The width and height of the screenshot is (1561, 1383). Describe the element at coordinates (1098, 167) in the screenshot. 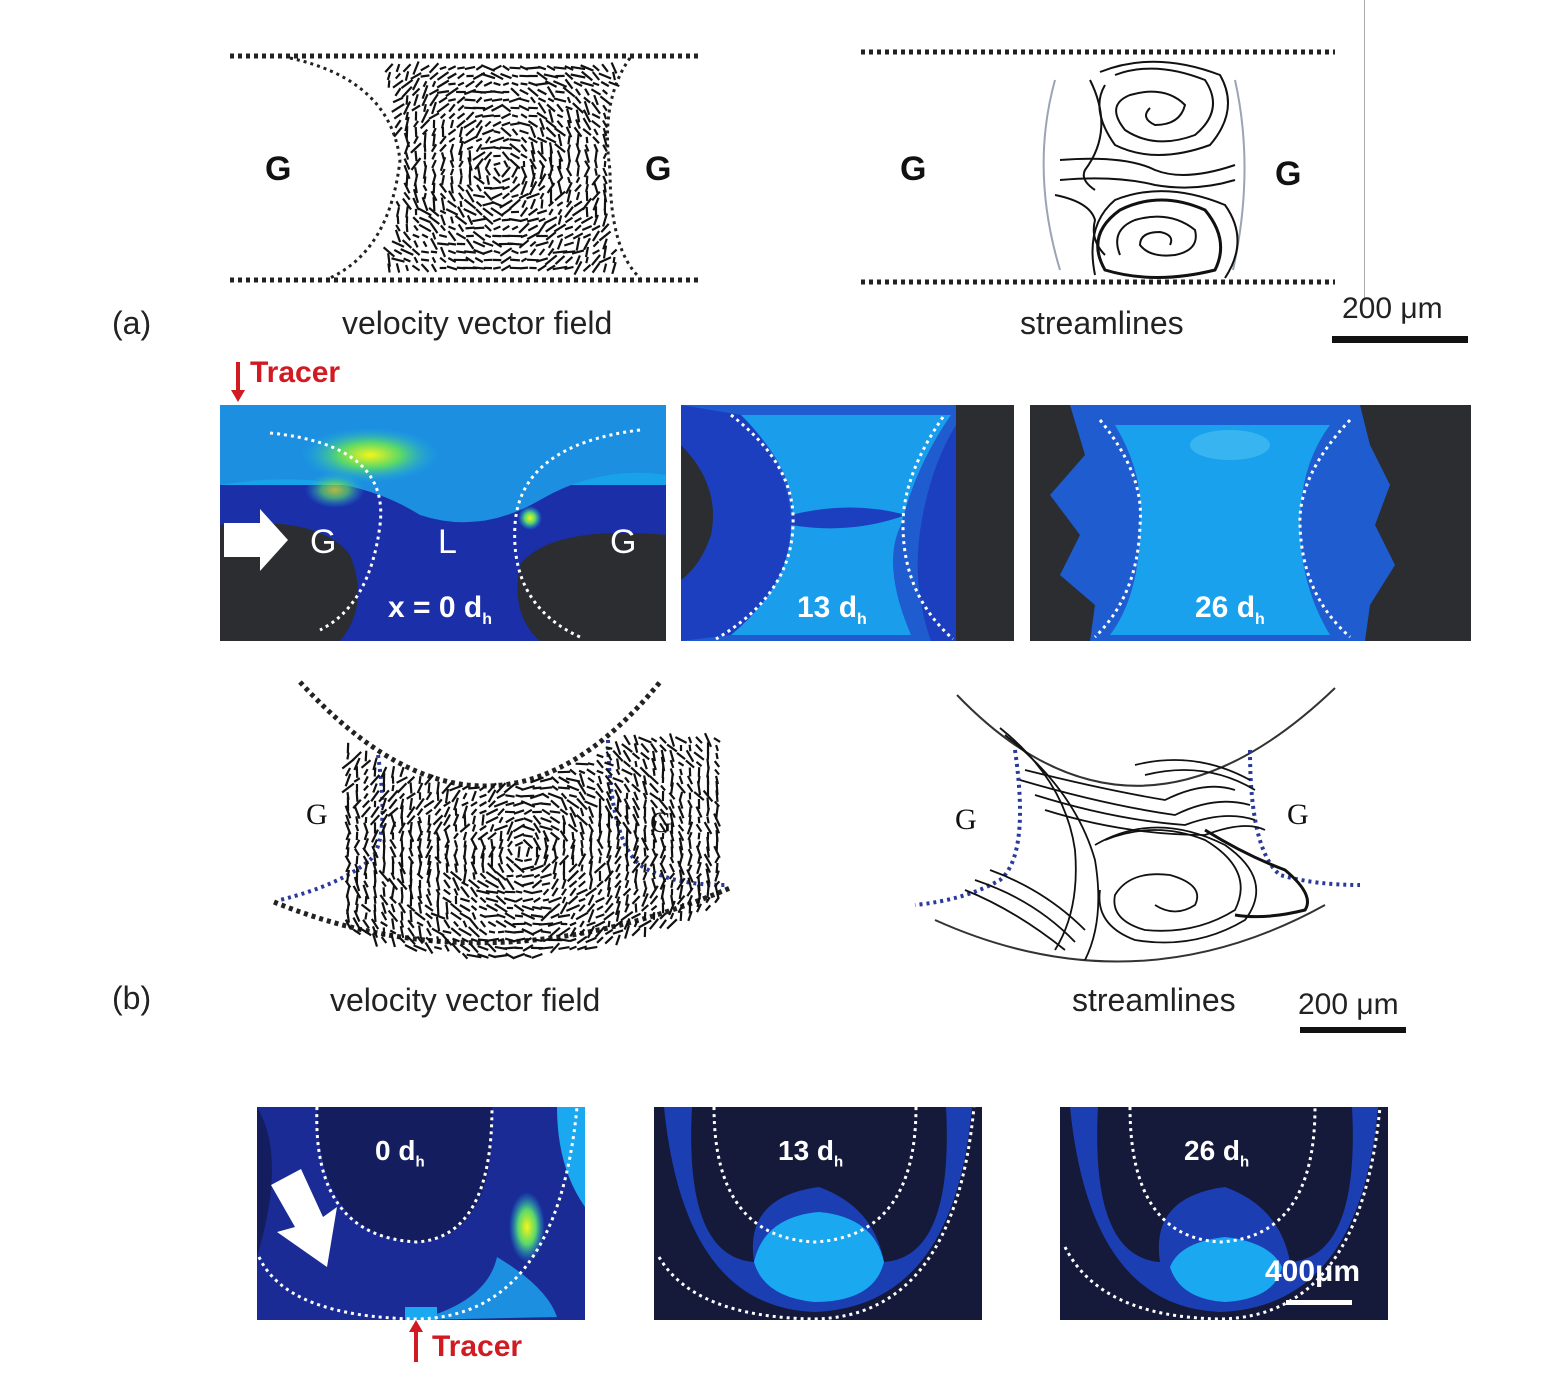

I see `streamlines-drawing-a` at that location.